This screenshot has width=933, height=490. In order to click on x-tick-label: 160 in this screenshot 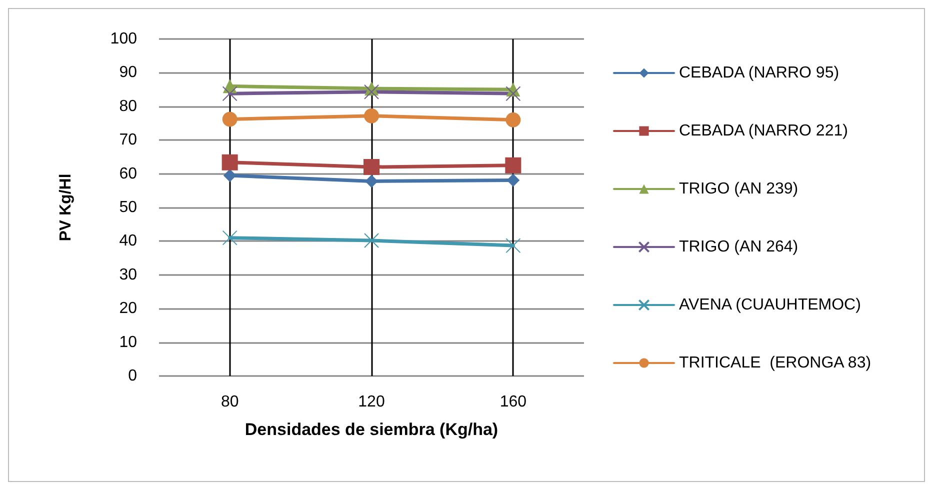, I will do `click(513, 402)`.